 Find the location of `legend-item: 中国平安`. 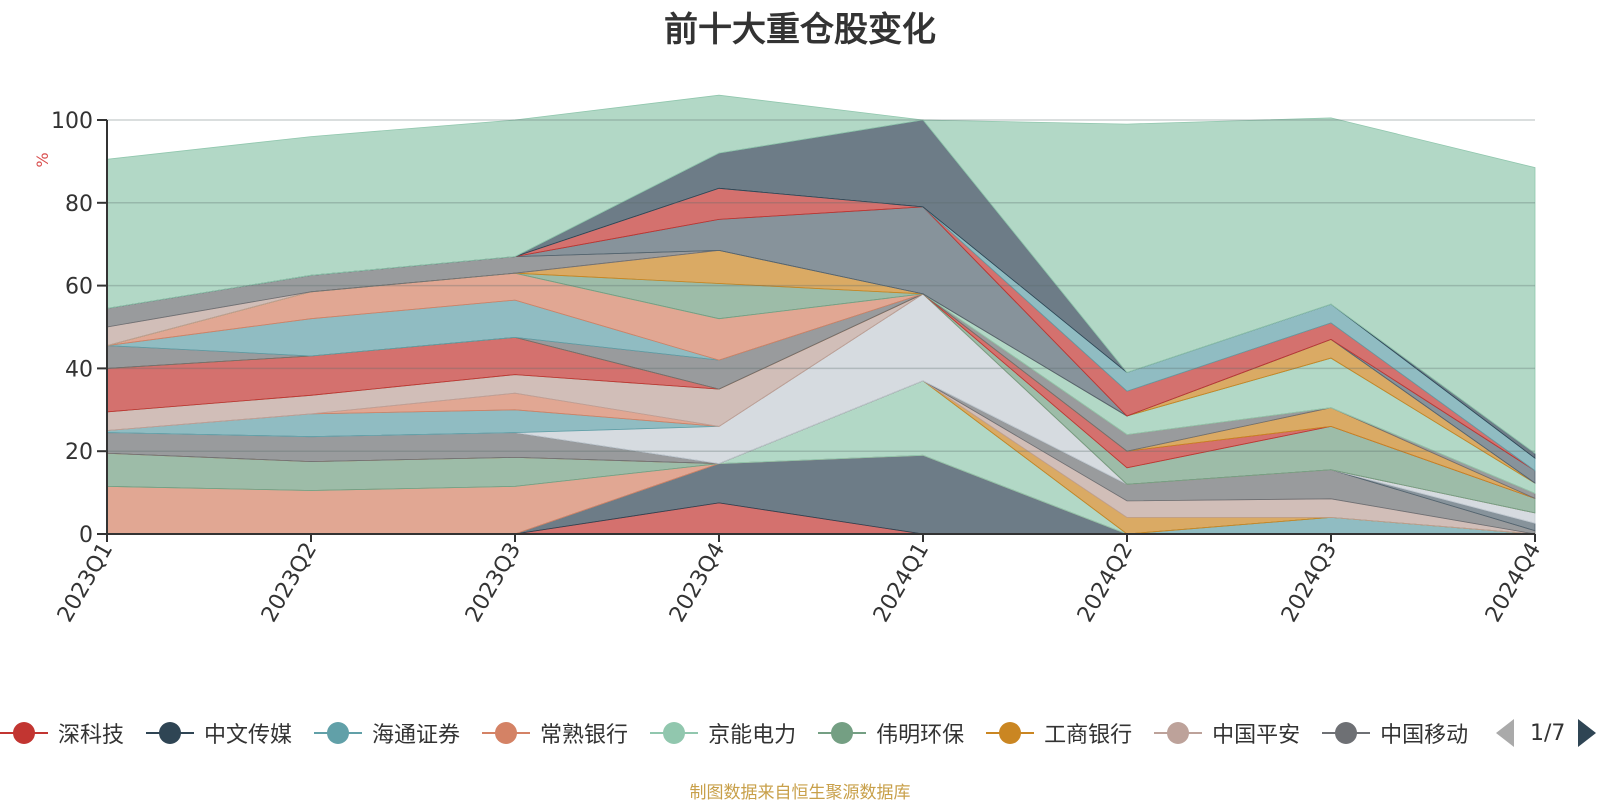

legend-item: 中国平安 is located at coordinates (1227, 733).